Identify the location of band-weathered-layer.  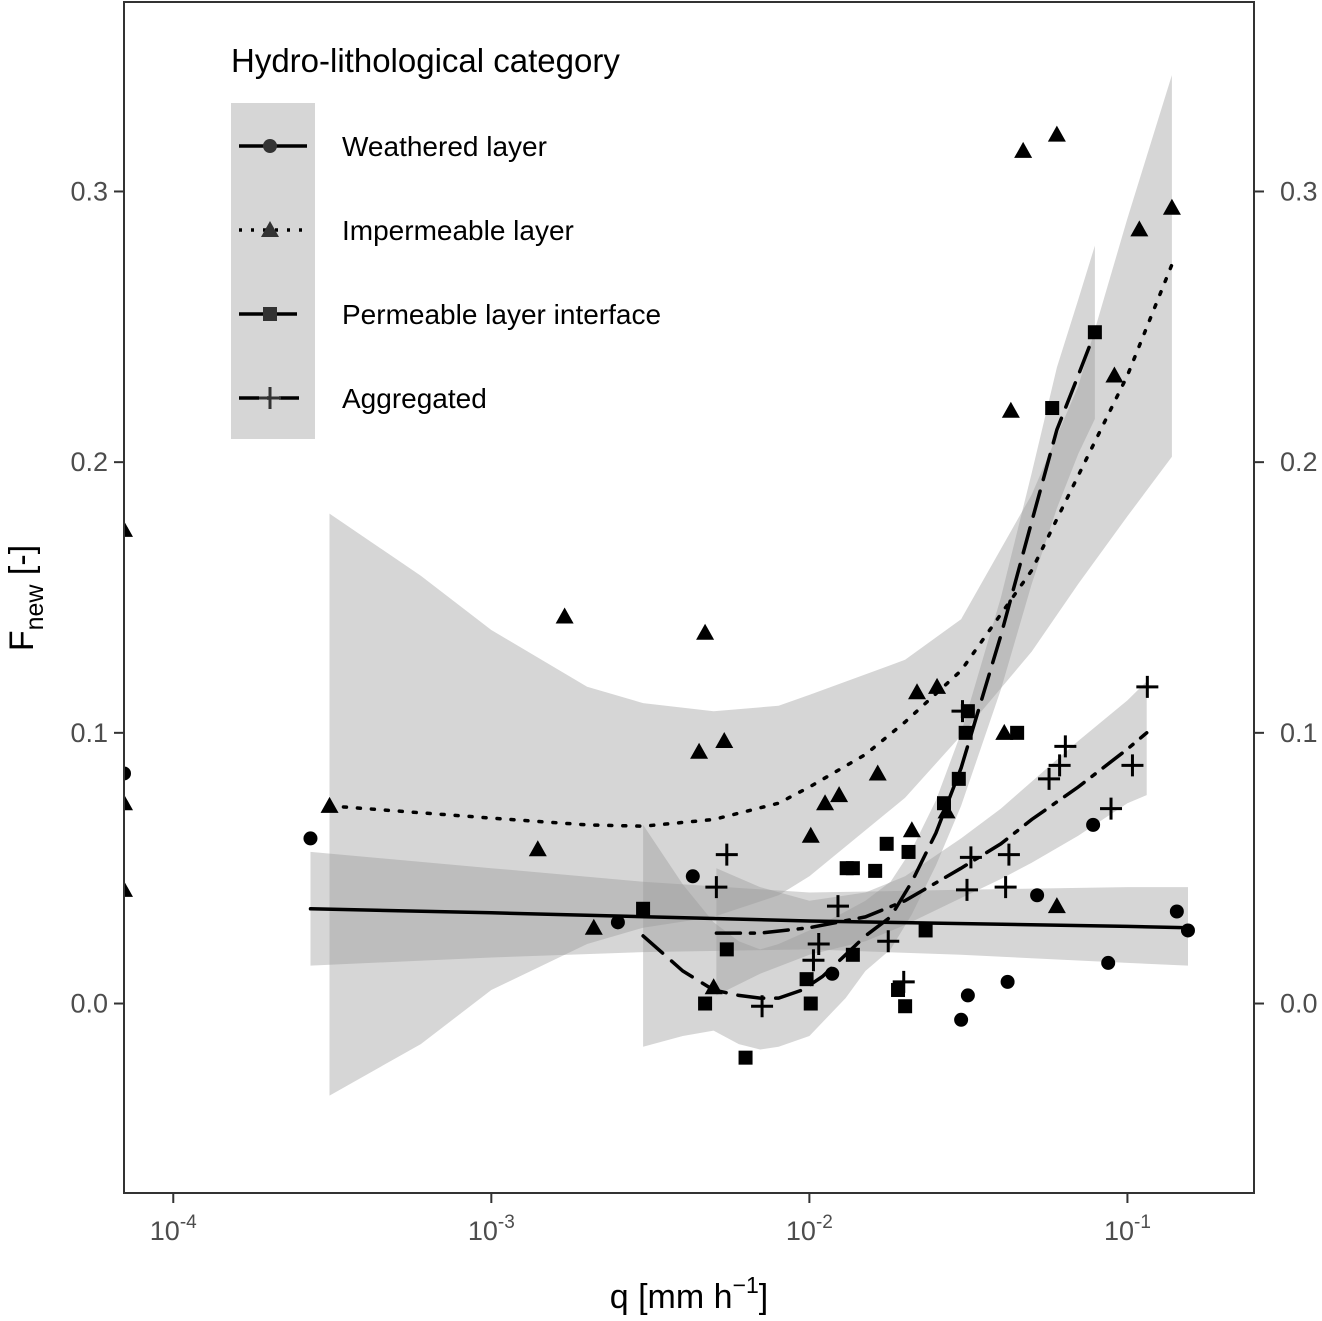
(749, 908).